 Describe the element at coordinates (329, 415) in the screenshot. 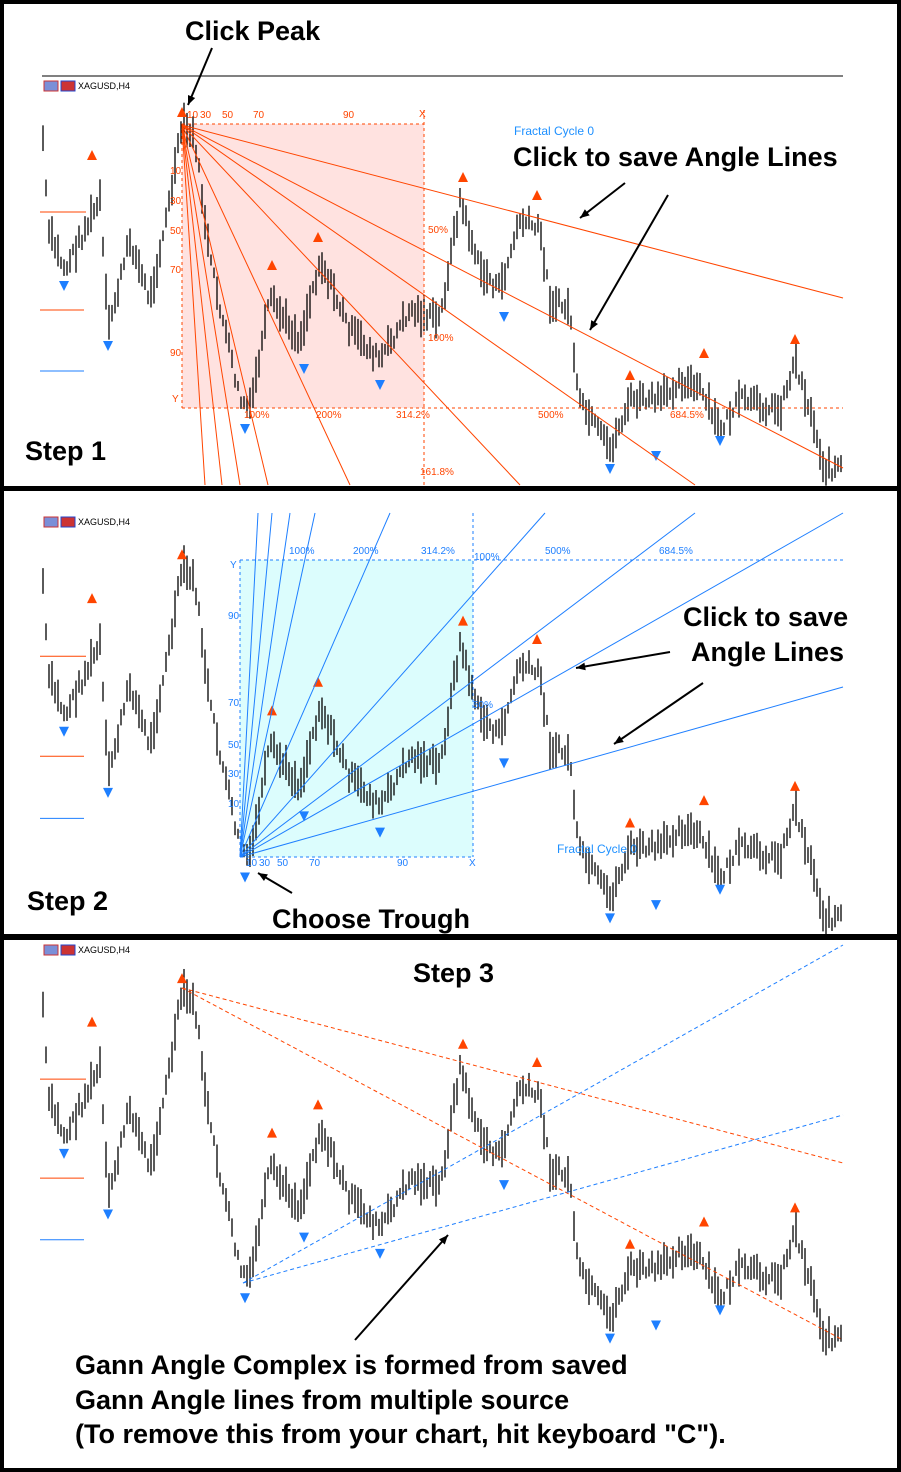

I see `percent-label: 200%` at that location.